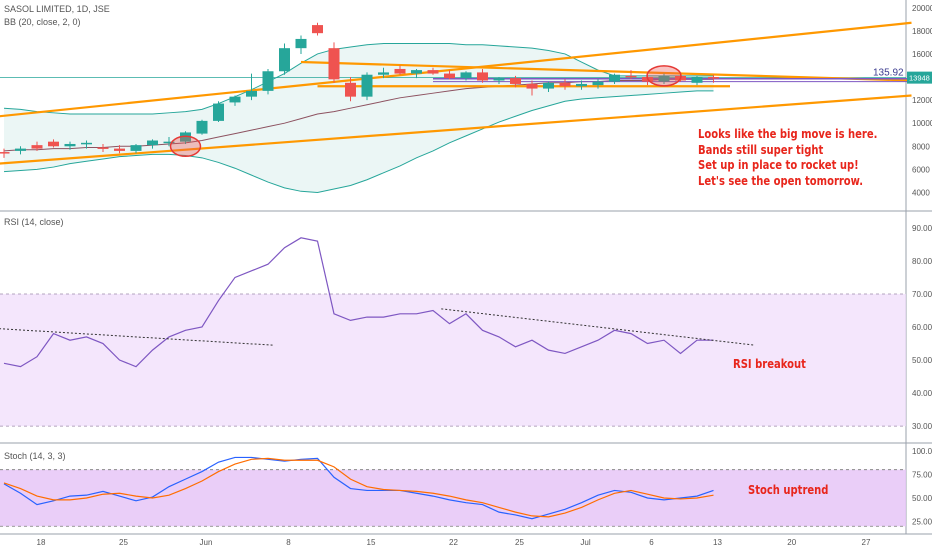  I want to click on y-tick-label: 80.00, so click(922, 261).